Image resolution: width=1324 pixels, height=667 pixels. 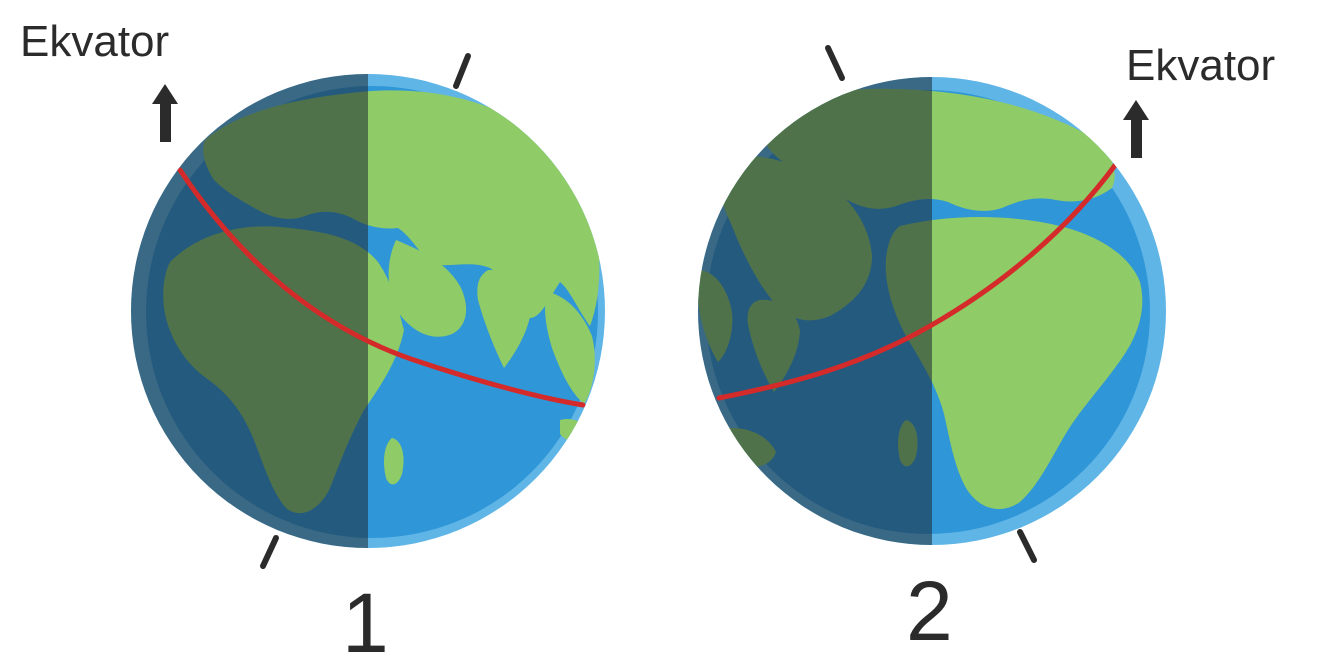 What do you see at coordinates (504, 319) in the screenshot?
I see `land-india` at bounding box center [504, 319].